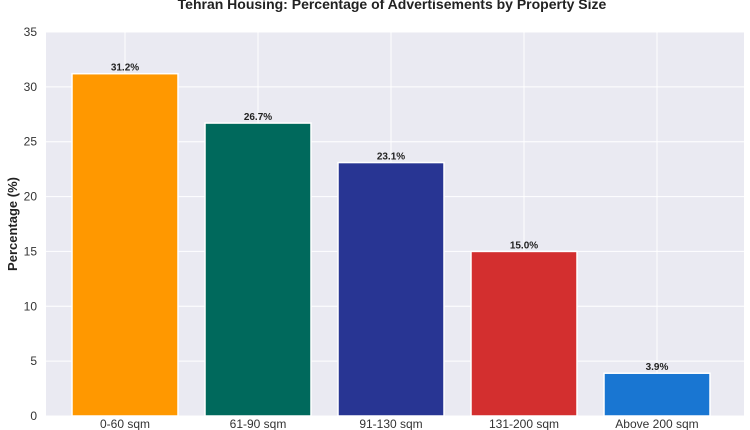 This screenshot has width=750, height=430. I want to click on x-tick-label: Above 200 sqm, so click(656, 423).